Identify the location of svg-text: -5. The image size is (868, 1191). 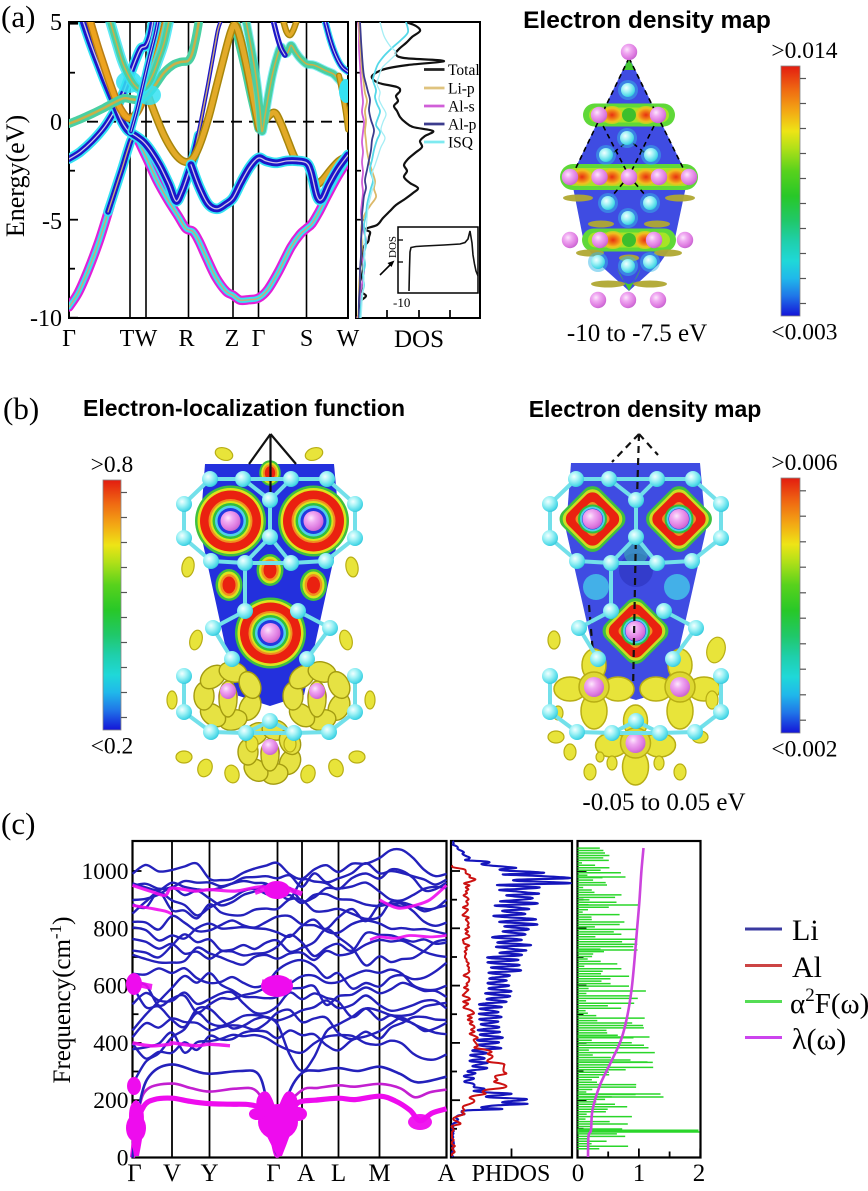
(52, 222).